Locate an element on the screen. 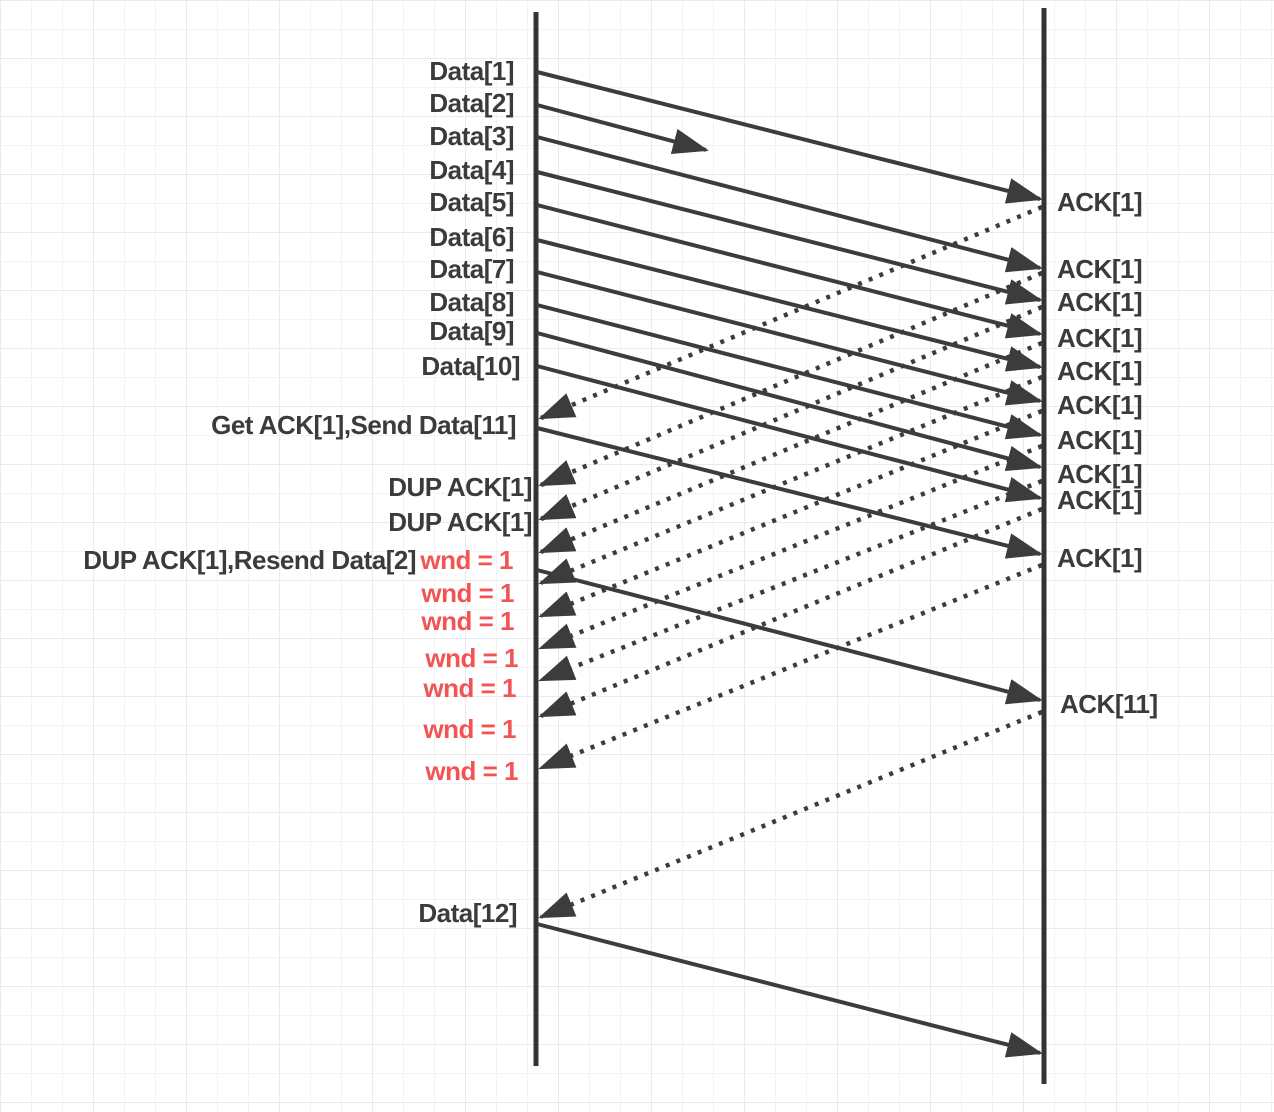 Image resolution: width=1274 pixels, height=1112 pixels. data-7-arrow is located at coordinates (789, 338).